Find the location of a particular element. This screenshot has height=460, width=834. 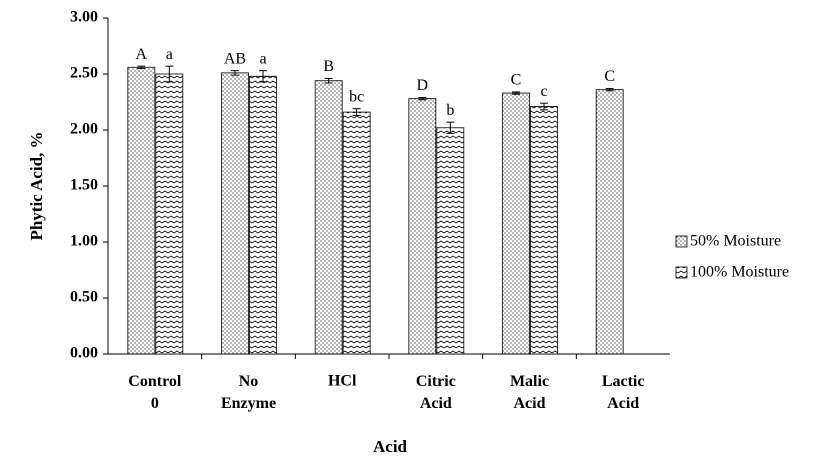

y-tick-label: 2.00 is located at coordinates (84, 129).